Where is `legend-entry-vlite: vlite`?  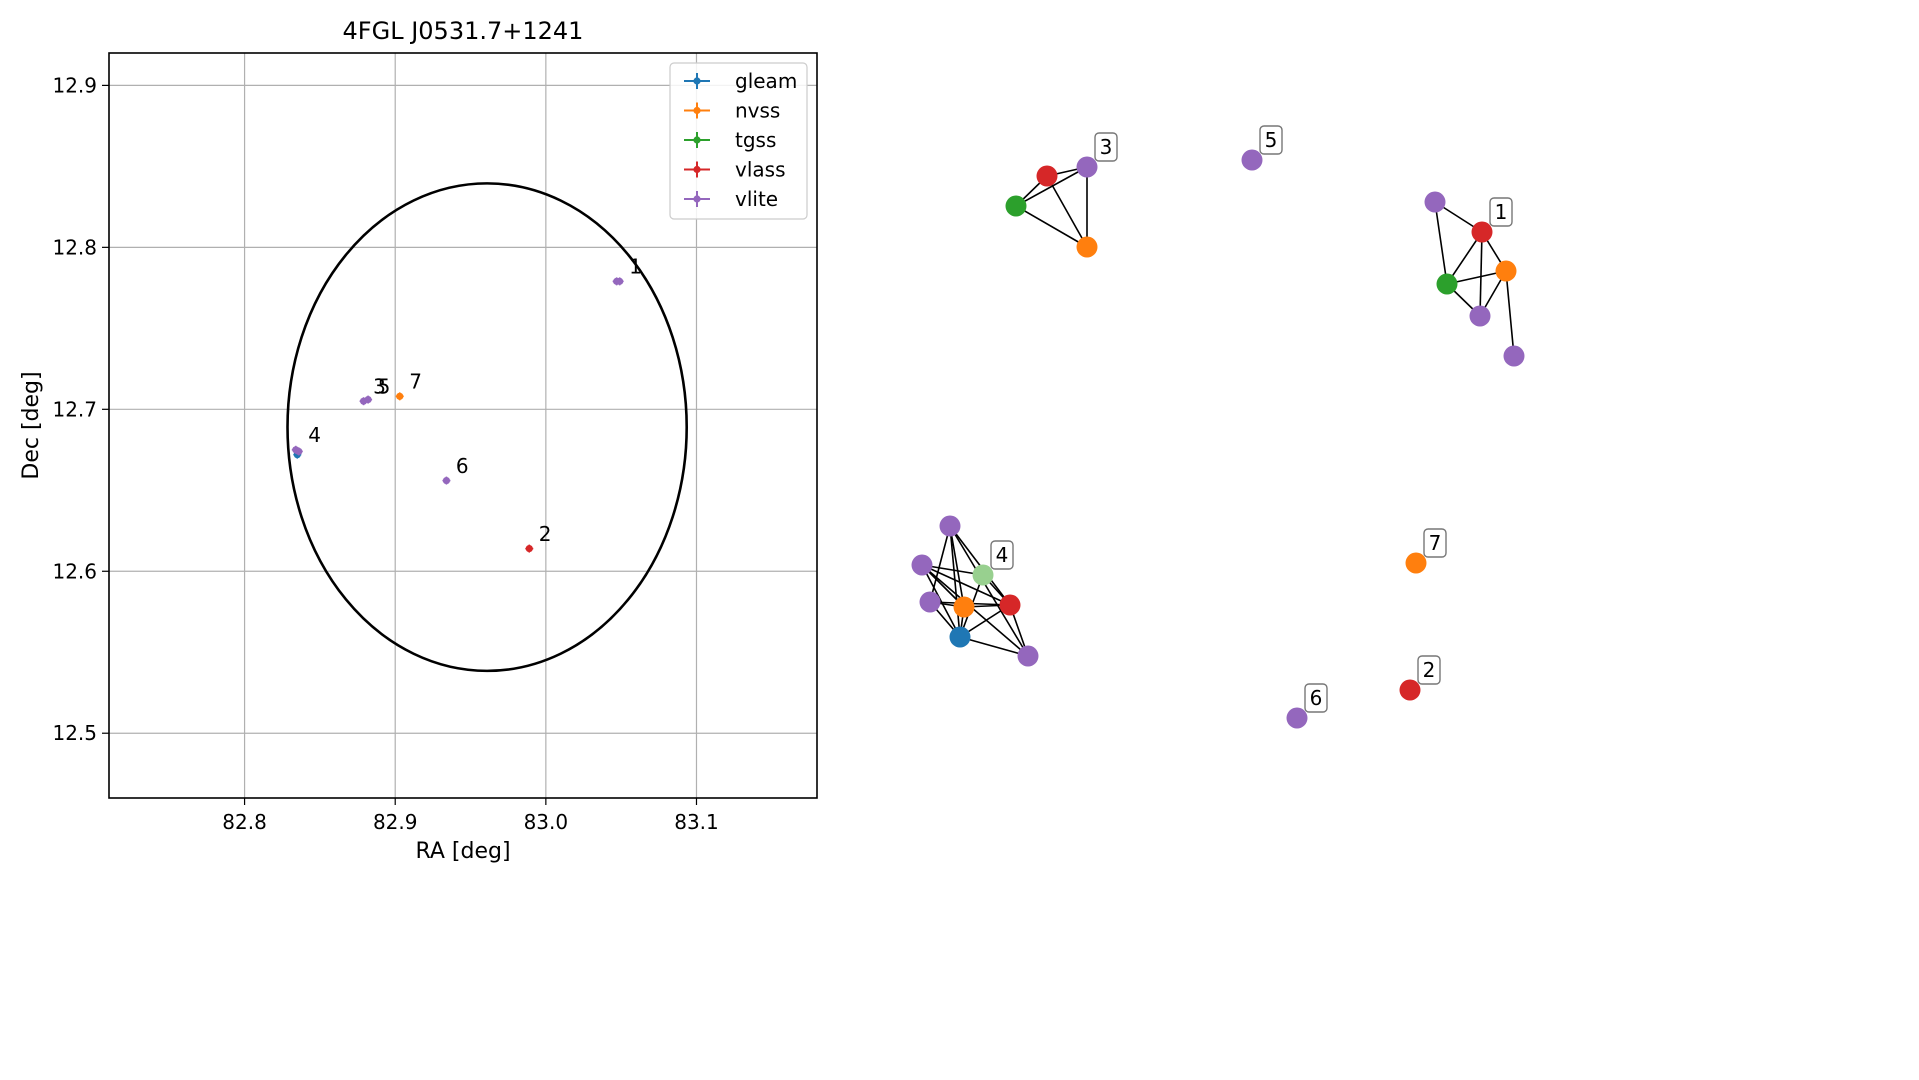
legend-entry-vlite: vlite is located at coordinates (731, 199).